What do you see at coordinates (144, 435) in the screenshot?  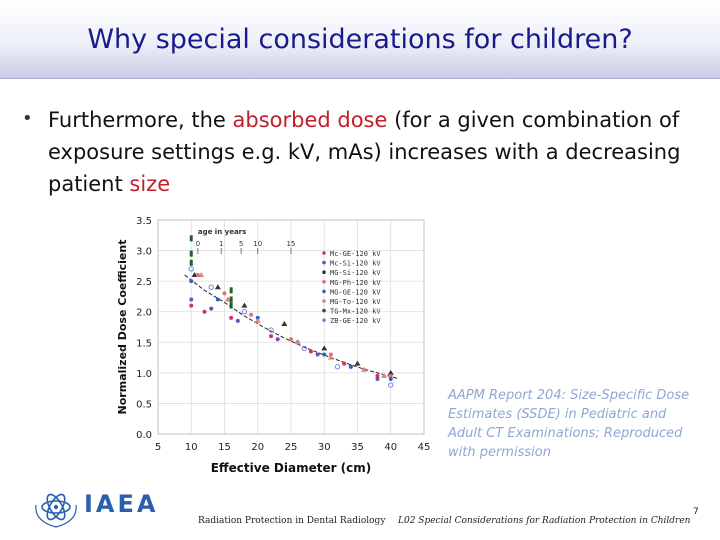 I see `y-tick-label: 0.0` at bounding box center [144, 435].